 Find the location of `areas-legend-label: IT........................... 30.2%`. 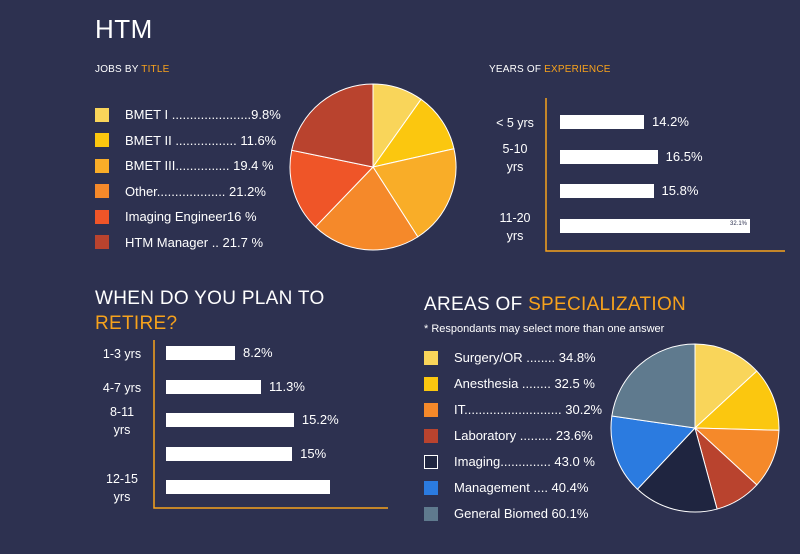

areas-legend-label: IT........................... 30.2% is located at coordinates (528, 409).